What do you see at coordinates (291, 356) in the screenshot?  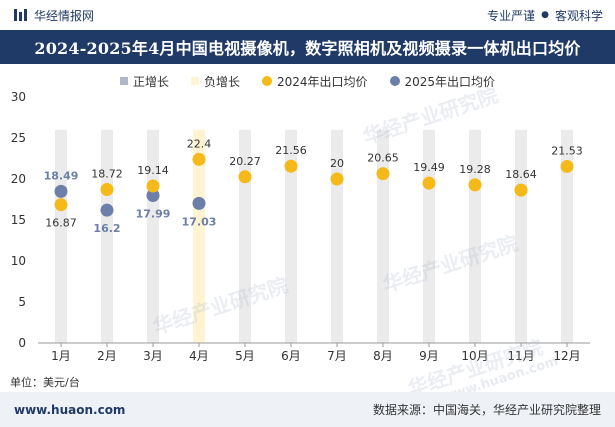 I see `x-tick-label: 6月` at bounding box center [291, 356].